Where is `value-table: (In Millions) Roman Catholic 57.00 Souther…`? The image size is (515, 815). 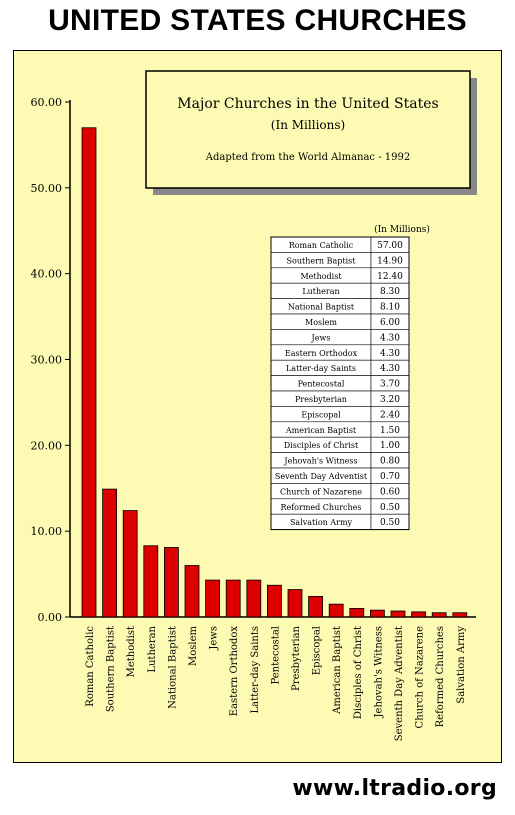
value-table: (In Millions) Roman Catholic 57.00 Souther… is located at coordinates (350, 377).